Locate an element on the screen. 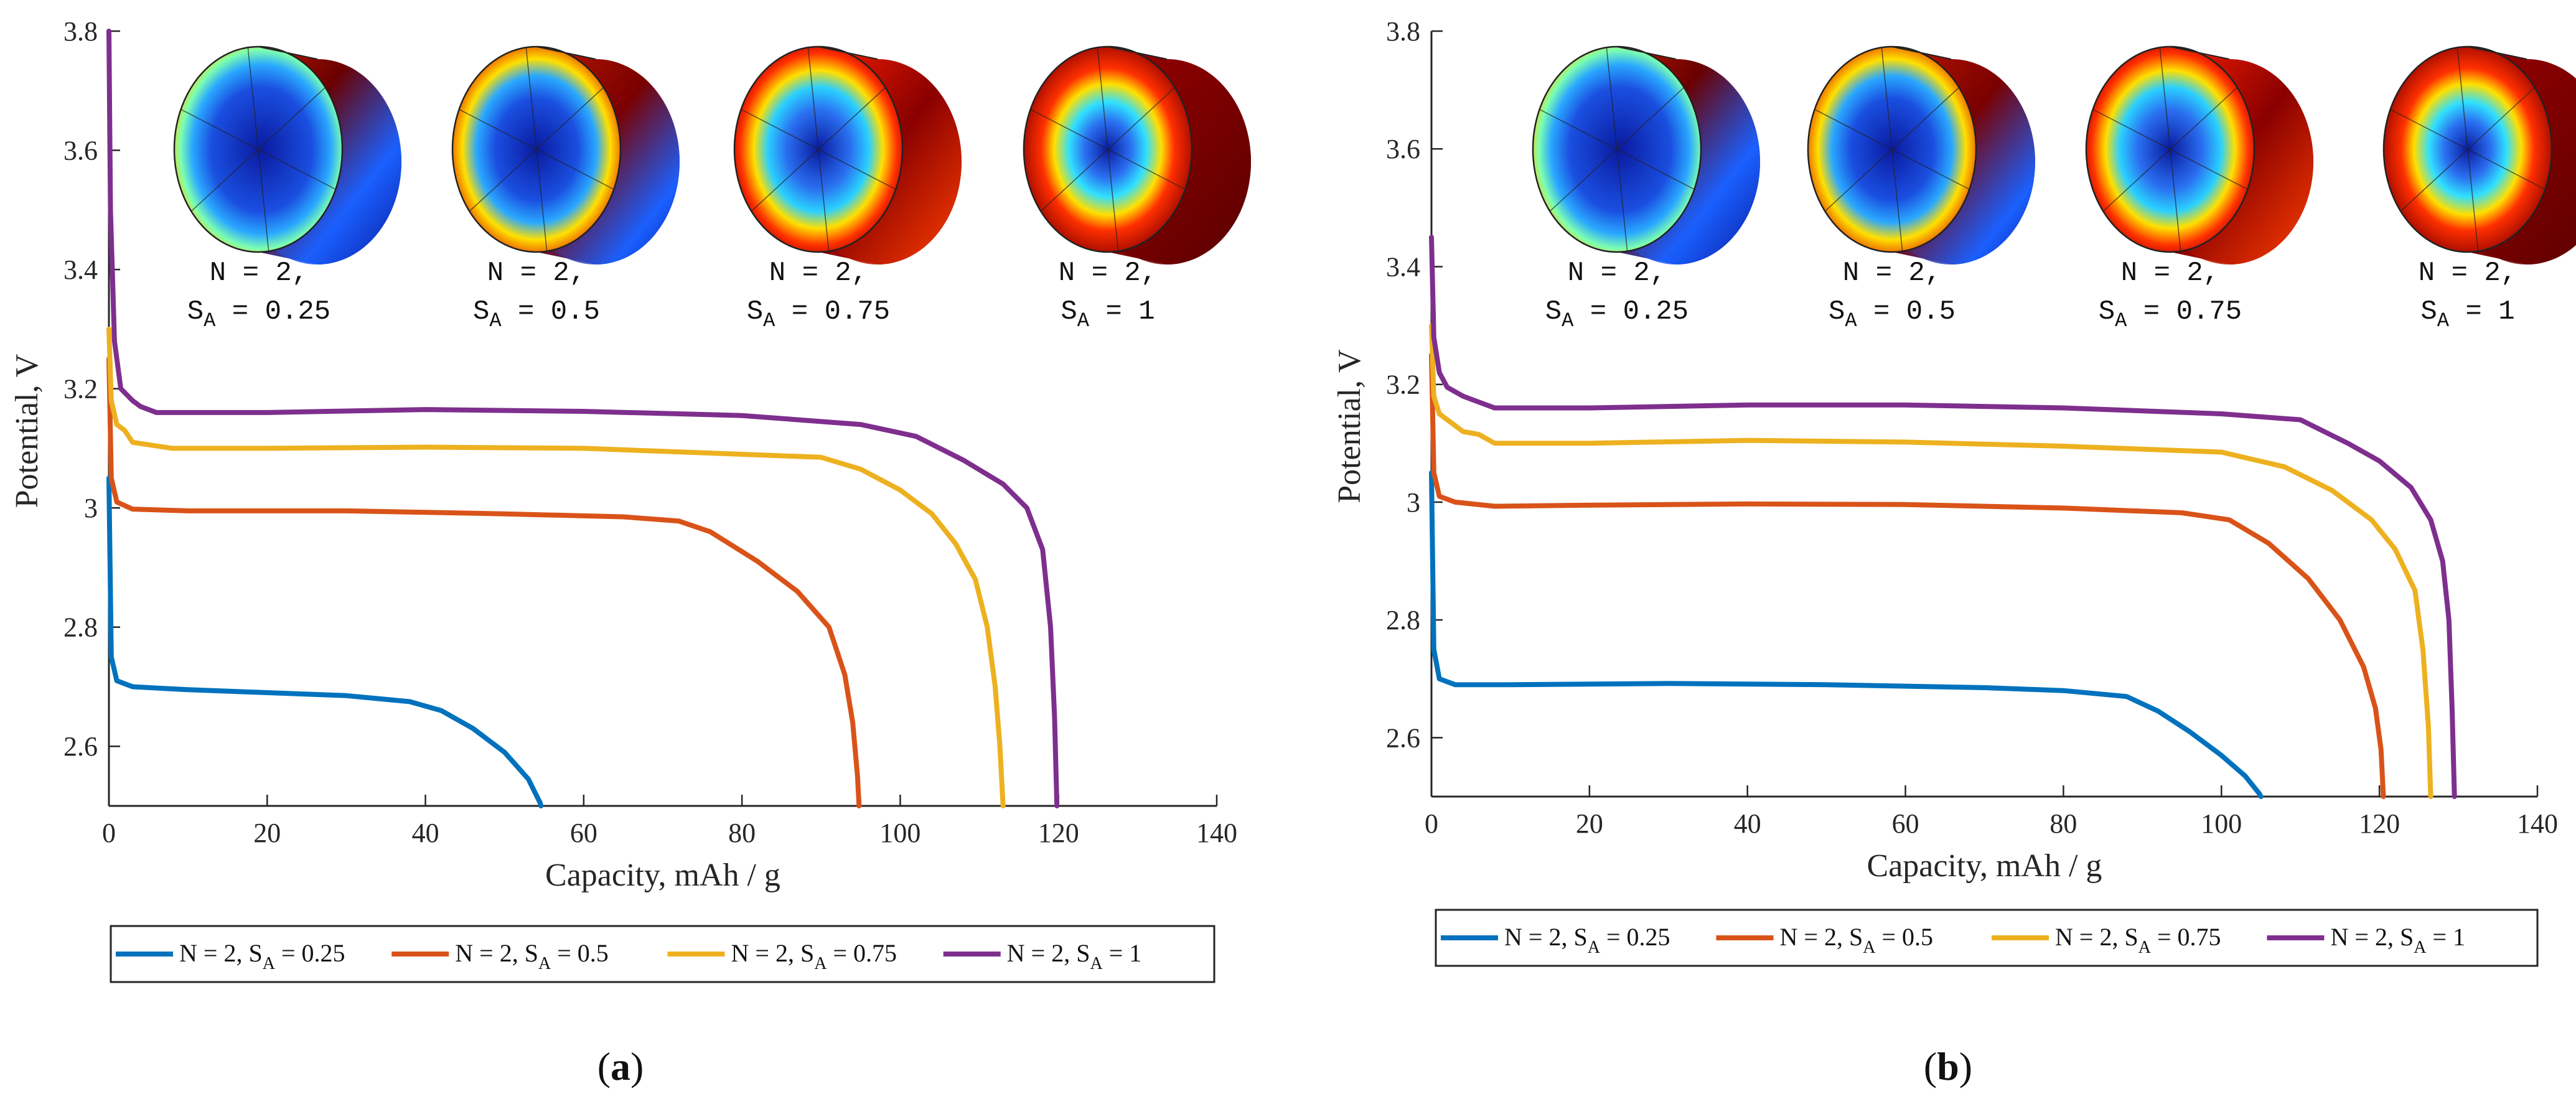 The image size is (2576, 1104). panel-label: (a) is located at coordinates (620, 1066).